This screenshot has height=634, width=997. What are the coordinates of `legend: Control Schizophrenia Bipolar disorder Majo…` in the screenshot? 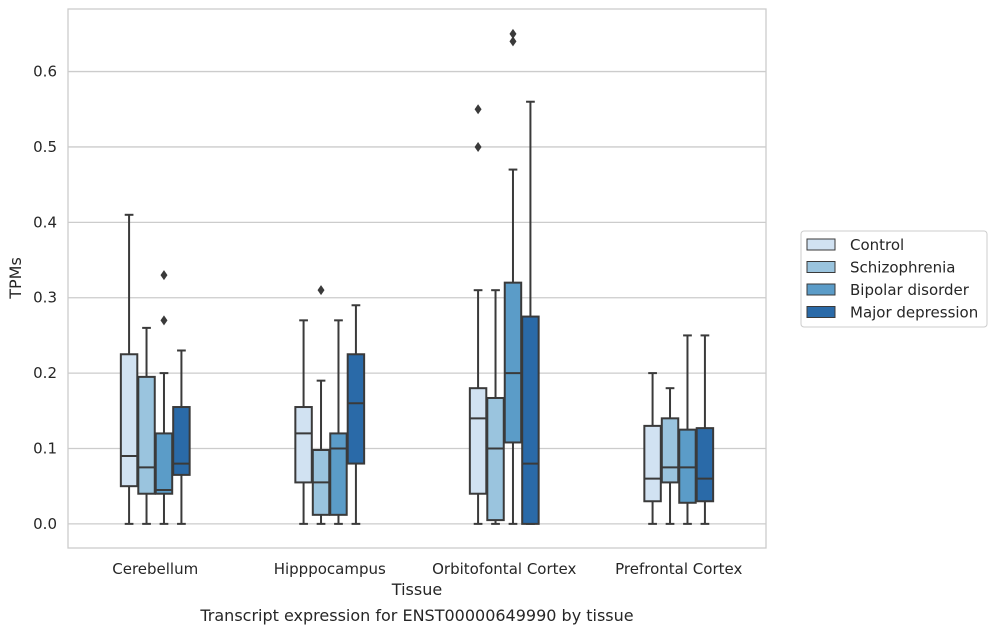 It's located at (894, 279).